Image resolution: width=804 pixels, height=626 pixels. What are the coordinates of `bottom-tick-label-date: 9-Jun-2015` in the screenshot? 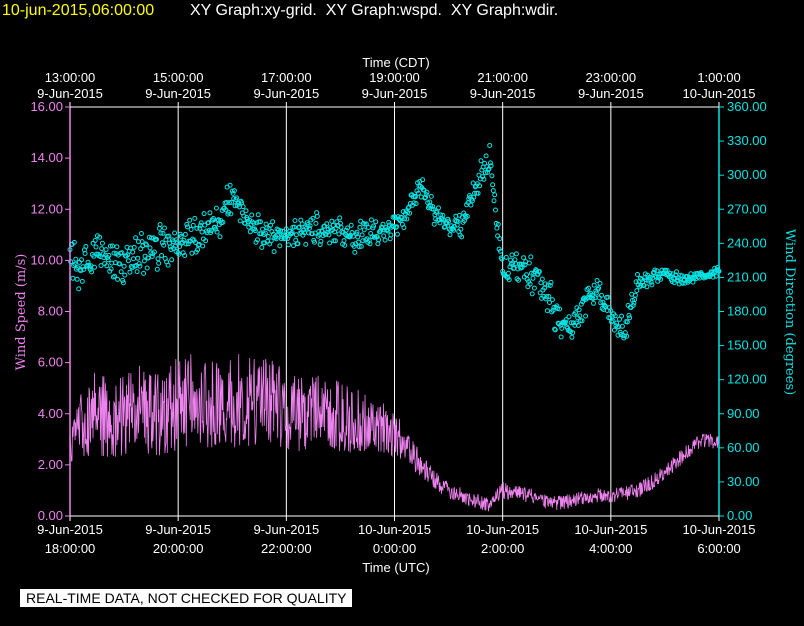 It's located at (286, 529).